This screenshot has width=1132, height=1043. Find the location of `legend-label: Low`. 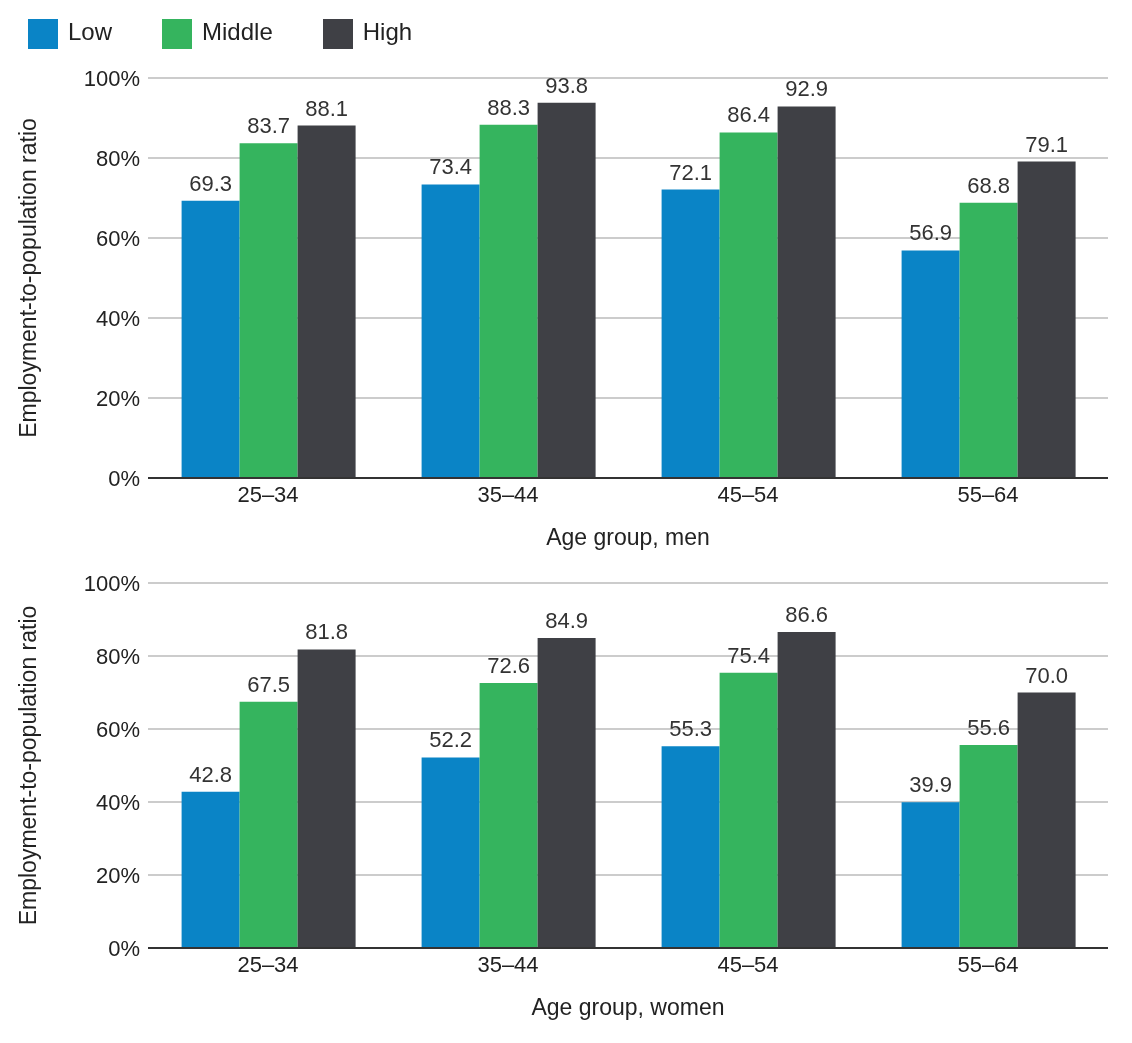

legend-label: Low is located at coordinates (90, 31).